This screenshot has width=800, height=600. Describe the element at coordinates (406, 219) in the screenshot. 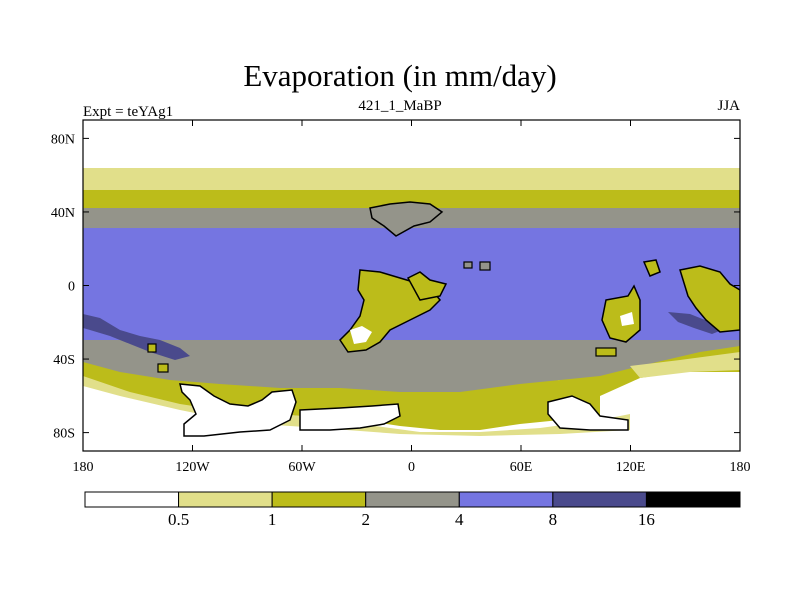

I see `land-north-atlantic-ridge` at that location.